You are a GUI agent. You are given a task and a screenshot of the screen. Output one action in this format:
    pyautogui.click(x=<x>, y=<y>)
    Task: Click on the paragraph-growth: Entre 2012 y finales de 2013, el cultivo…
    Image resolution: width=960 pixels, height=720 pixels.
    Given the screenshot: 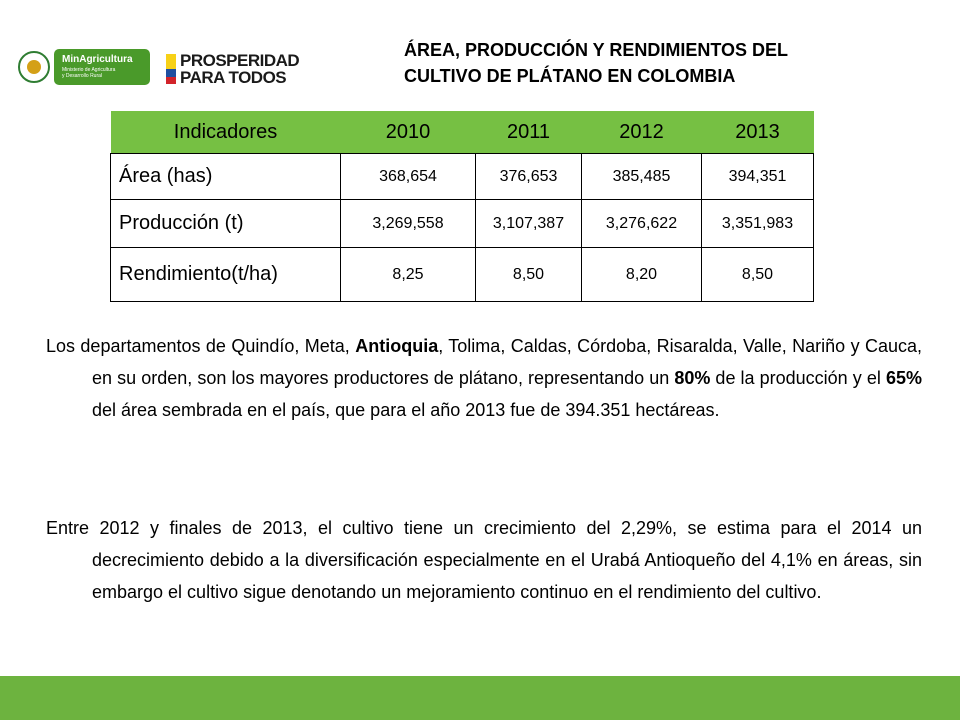 What is the action you would take?
    pyautogui.click(x=484, y=560)
    